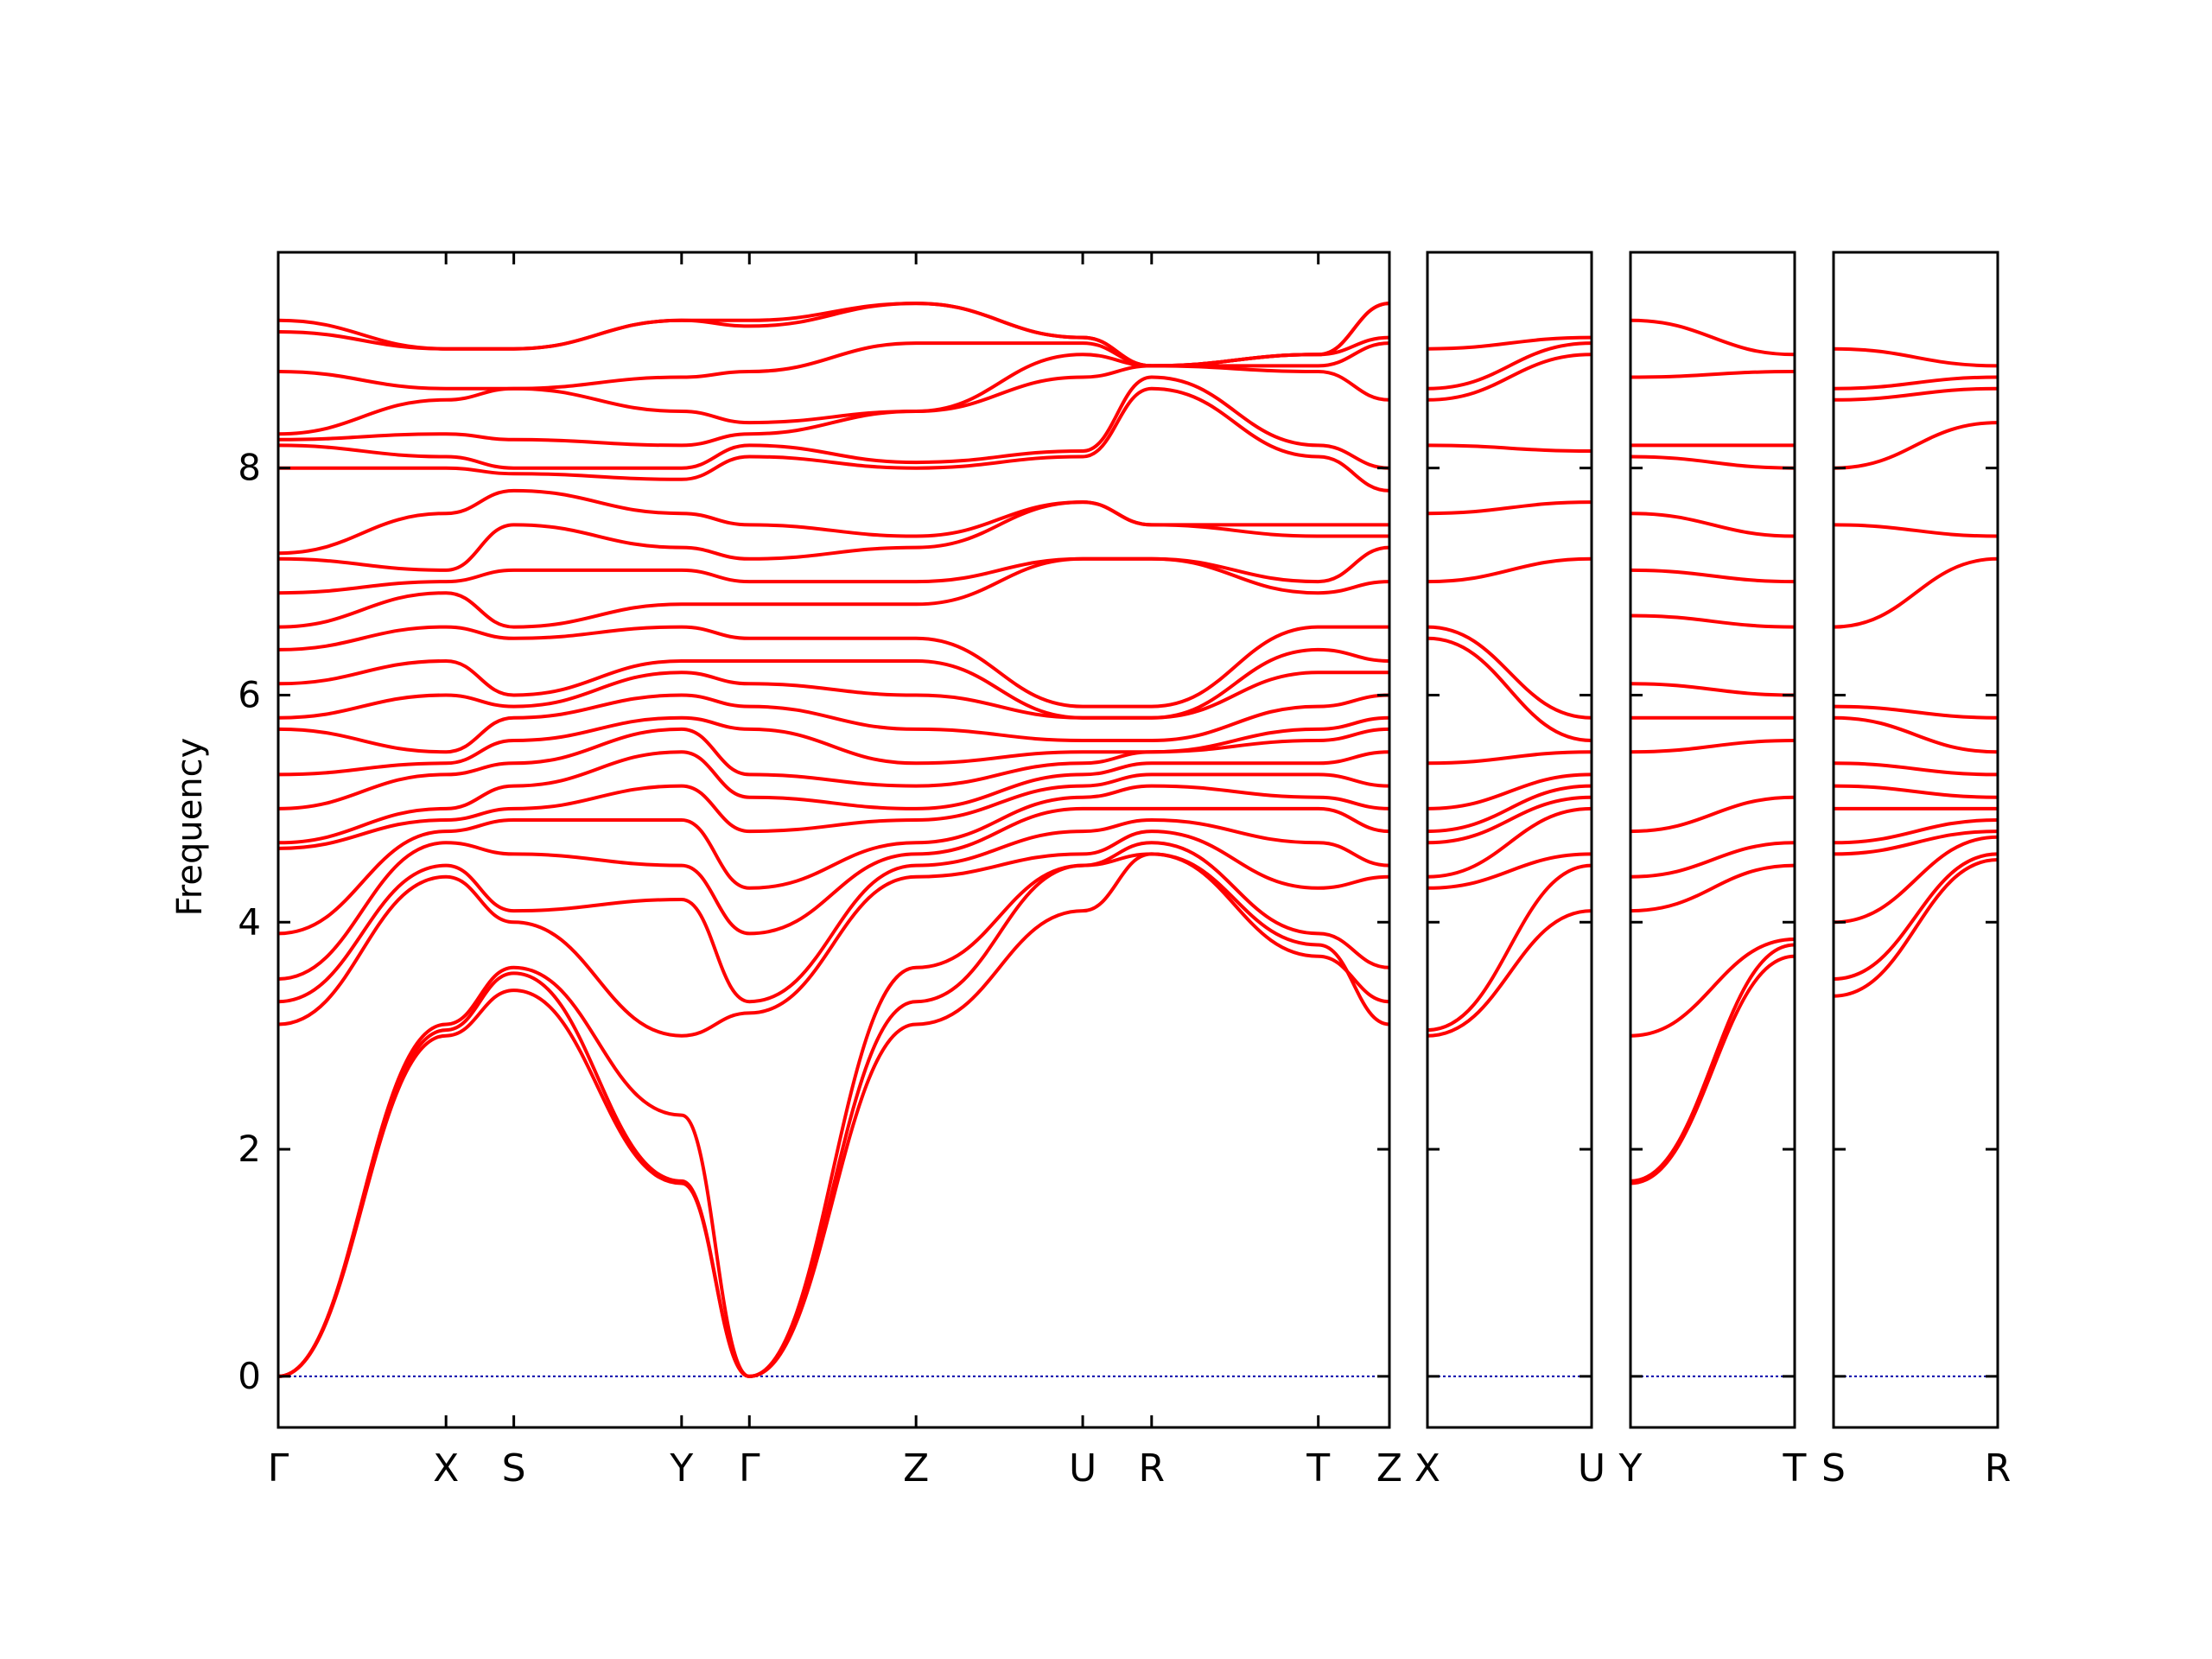 The image size is (2212, 1659). I want to click on y-tick-label: 0, so click(249, 1376).